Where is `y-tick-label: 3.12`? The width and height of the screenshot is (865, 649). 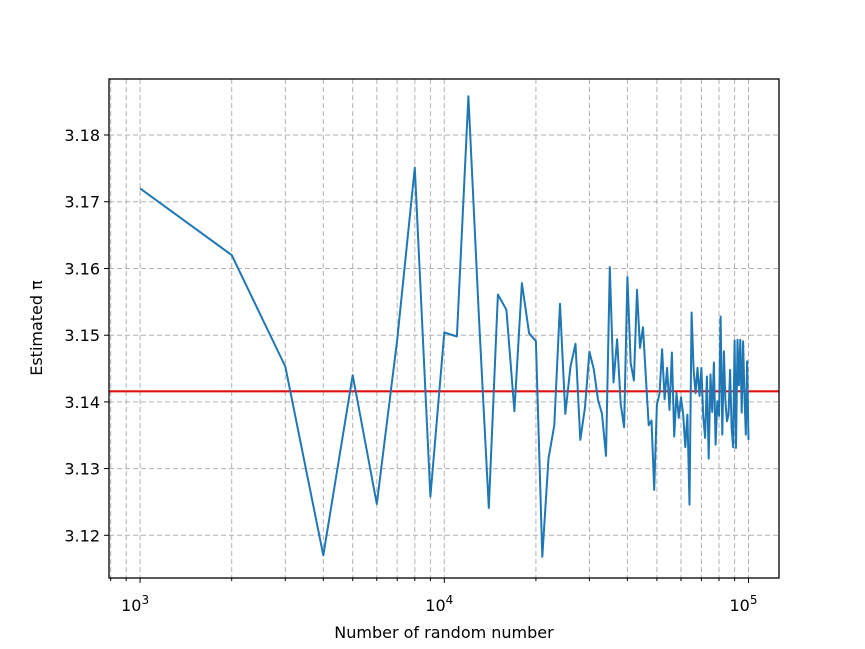 y-tick-label: 3.12 is located at coordinates (82, 535).